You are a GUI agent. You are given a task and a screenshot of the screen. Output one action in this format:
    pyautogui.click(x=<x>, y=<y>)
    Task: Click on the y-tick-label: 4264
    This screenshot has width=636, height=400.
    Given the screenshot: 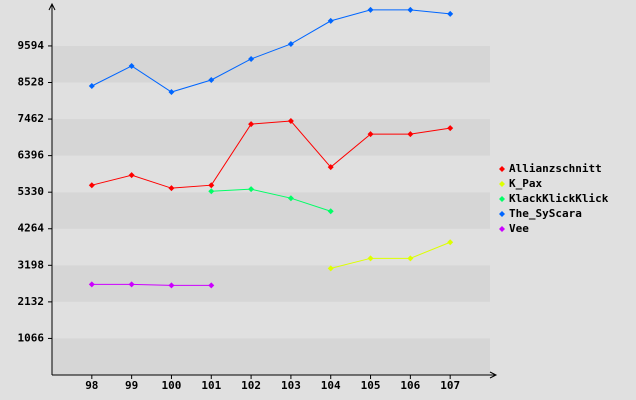 What is the action you would take?
    pyautogui.click(x=31, y=228)
    